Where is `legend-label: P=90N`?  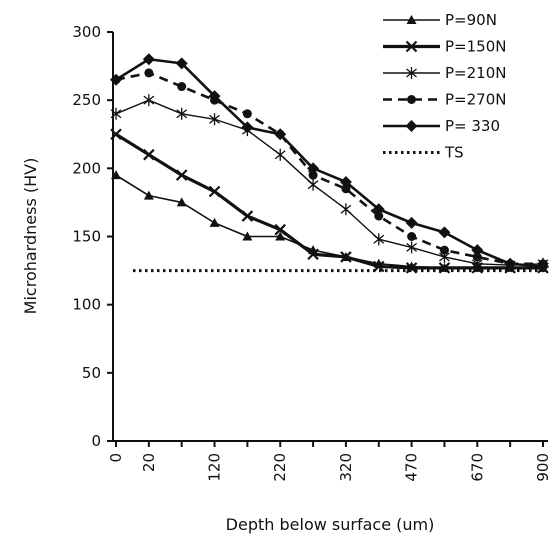 legend-label: P=90N is located at coordinates (471, 20).